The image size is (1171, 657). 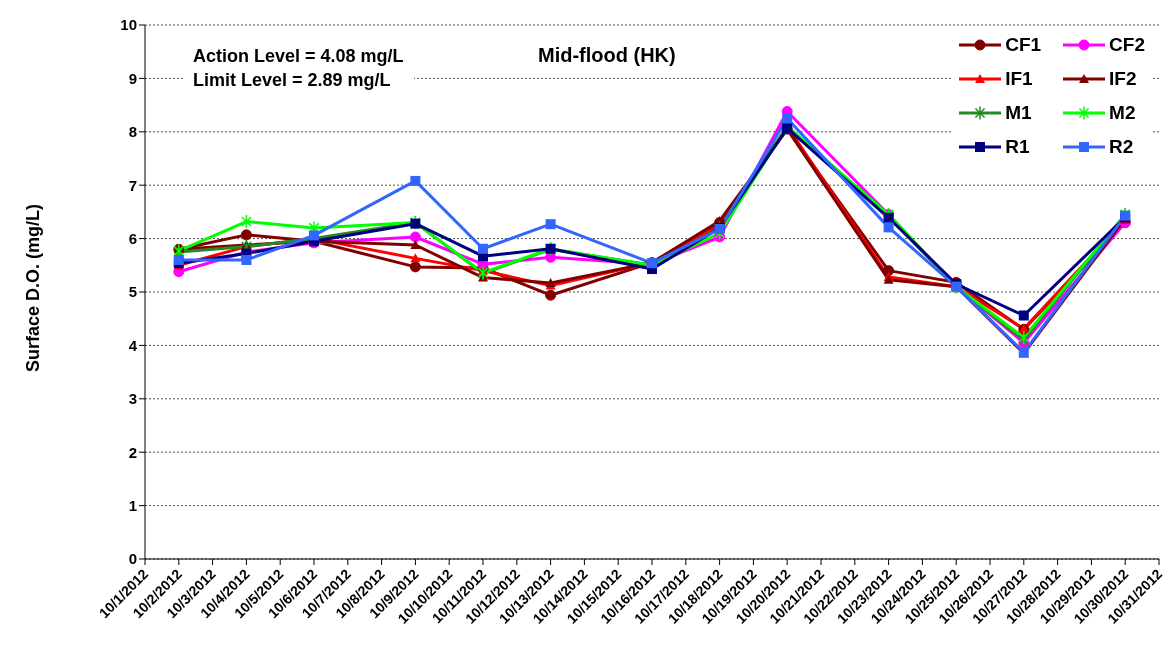 I want to click on y-axis-title: Surface D.O. (mg/L), so click(x=33, y=287).